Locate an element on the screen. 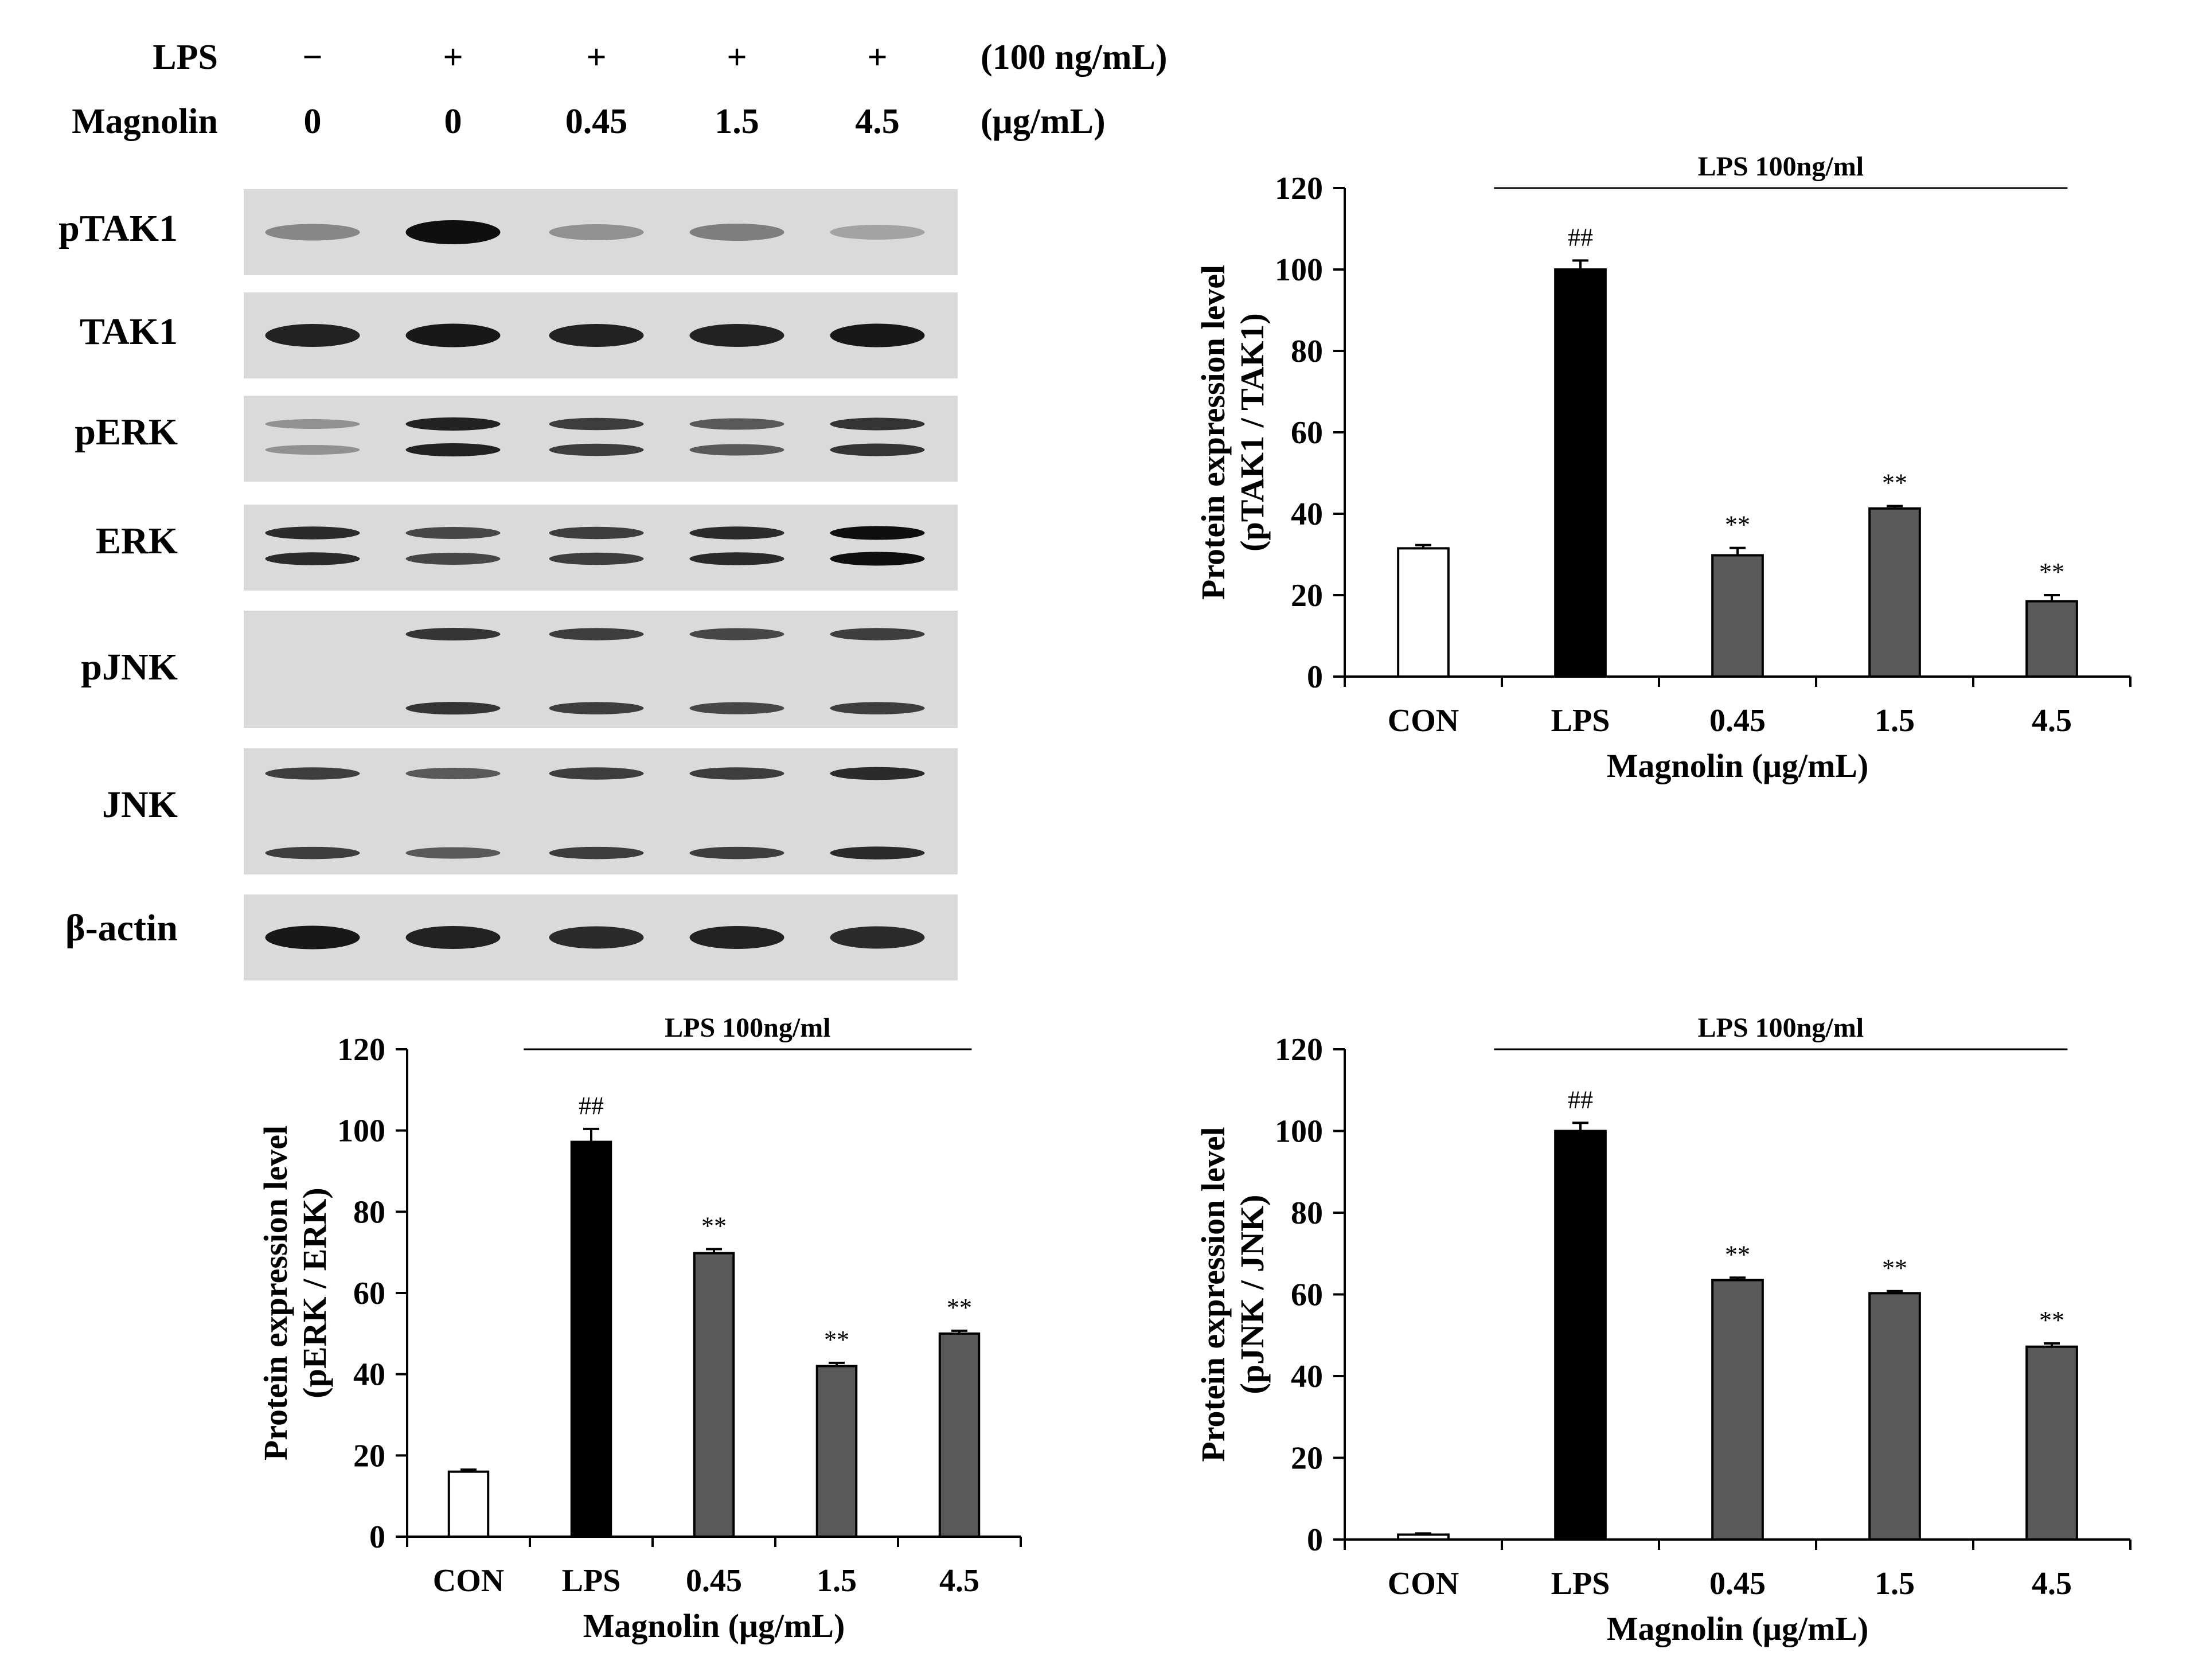  lps-unit: (100 ng/mL) is located at coordinates (1074, 57).